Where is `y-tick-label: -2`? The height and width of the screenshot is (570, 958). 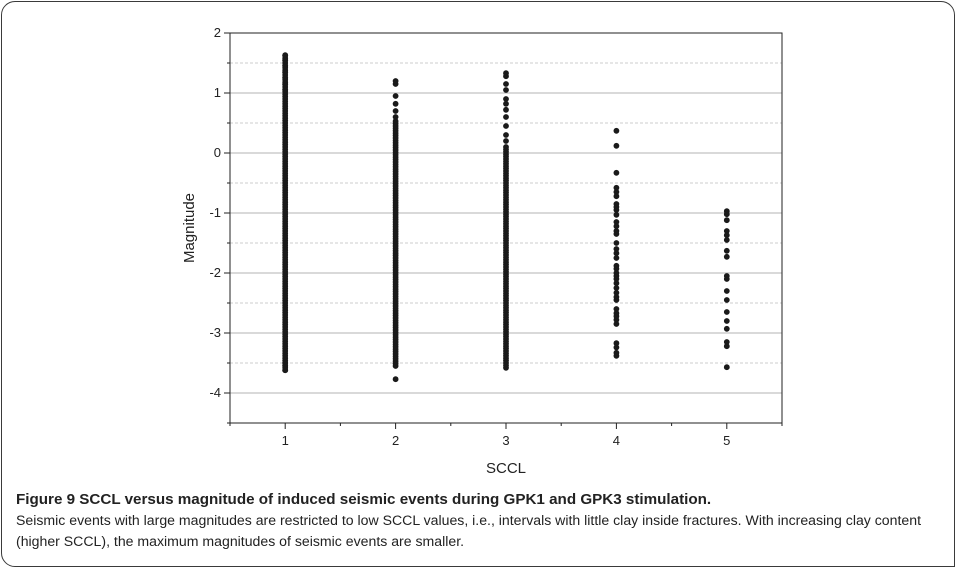
y-tick-label: -2 is located at coordinates (215, 272).